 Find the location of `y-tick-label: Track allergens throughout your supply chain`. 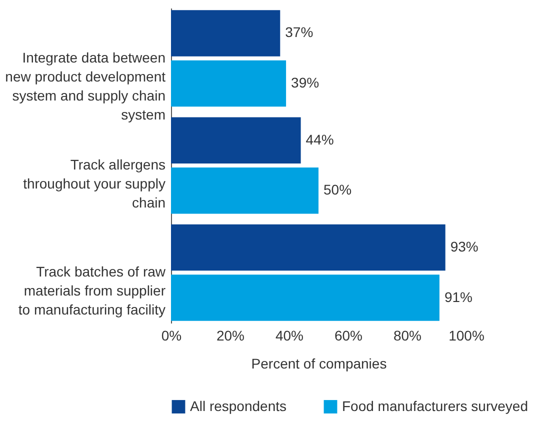

y-tick-label: Track allergens throughout your supply chain is located at coordinates (94, 183).